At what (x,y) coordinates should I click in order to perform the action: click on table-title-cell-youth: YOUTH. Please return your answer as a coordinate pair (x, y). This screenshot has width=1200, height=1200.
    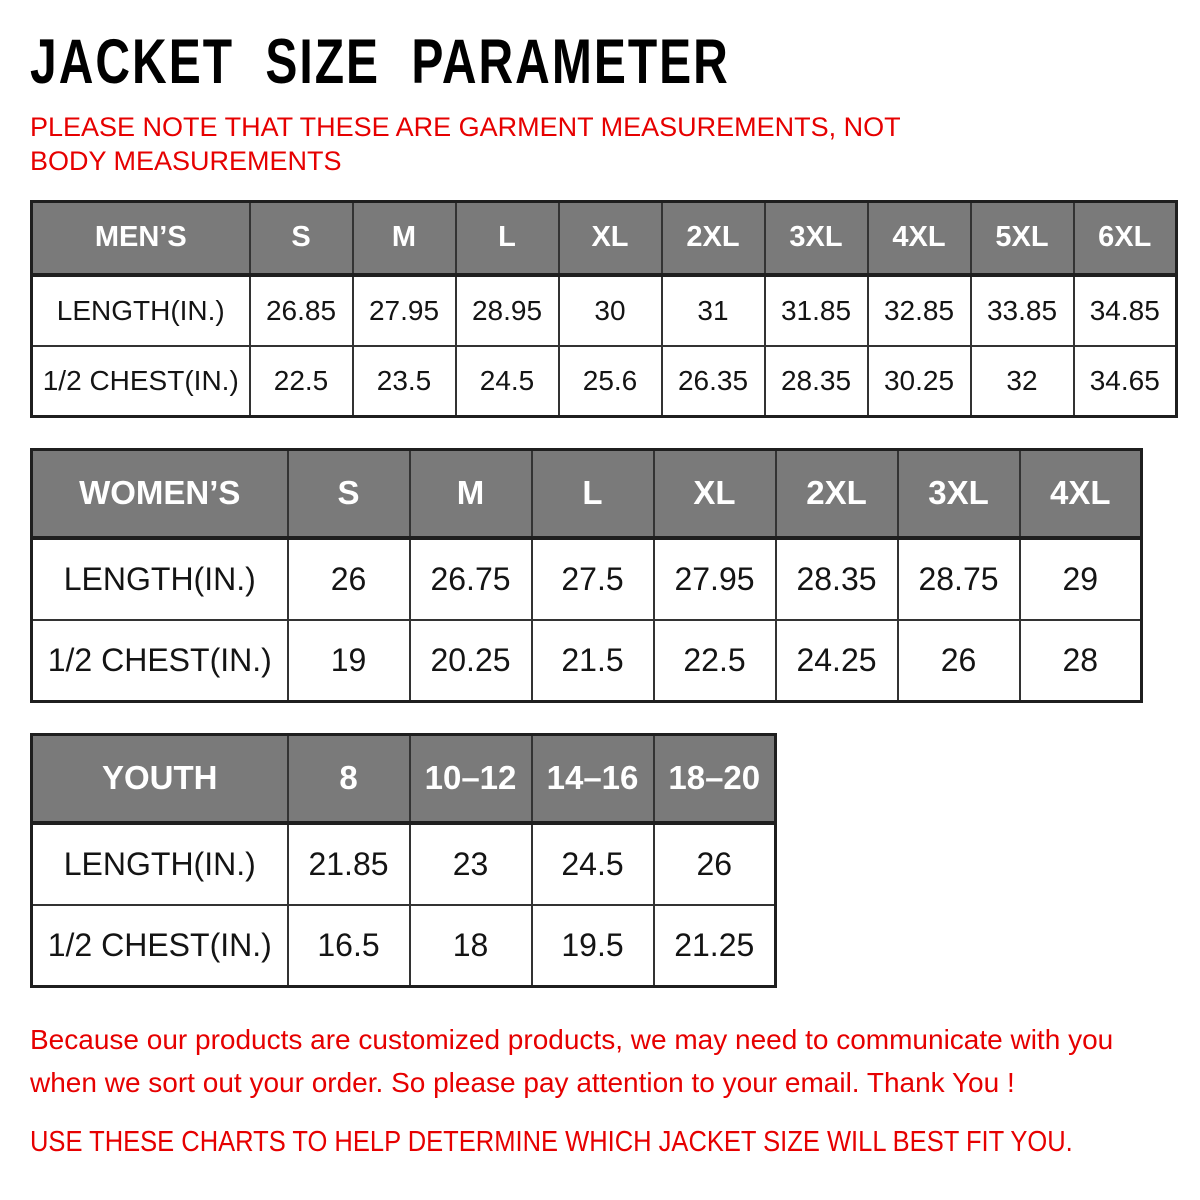
    Looking at the image, I should click on (159, 779).